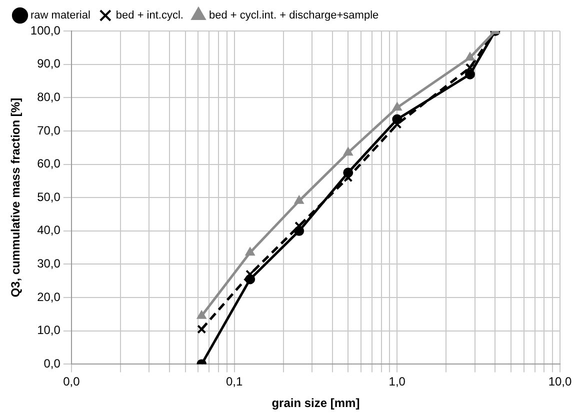 The image size is (575, 420). Describe the element at coordinates (52, 363) in the screenshot. I see `y-tick-label: 0,0` at that location.